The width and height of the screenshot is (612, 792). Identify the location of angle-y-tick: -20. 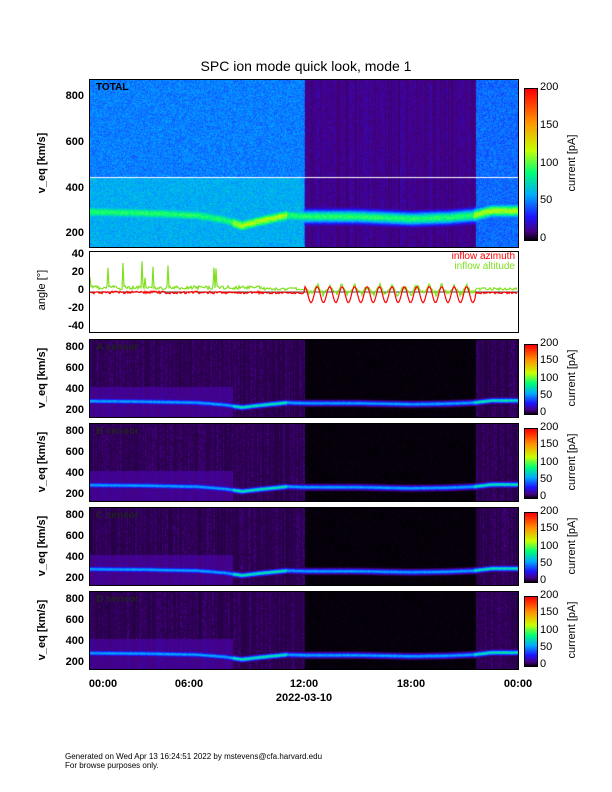
(76, 307).